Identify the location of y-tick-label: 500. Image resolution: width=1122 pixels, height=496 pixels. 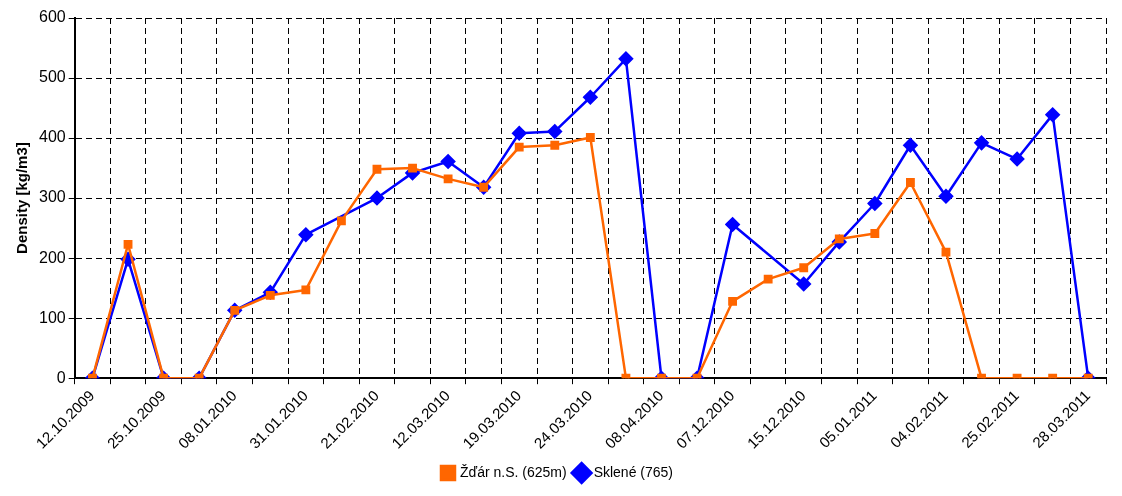
(52, 77).